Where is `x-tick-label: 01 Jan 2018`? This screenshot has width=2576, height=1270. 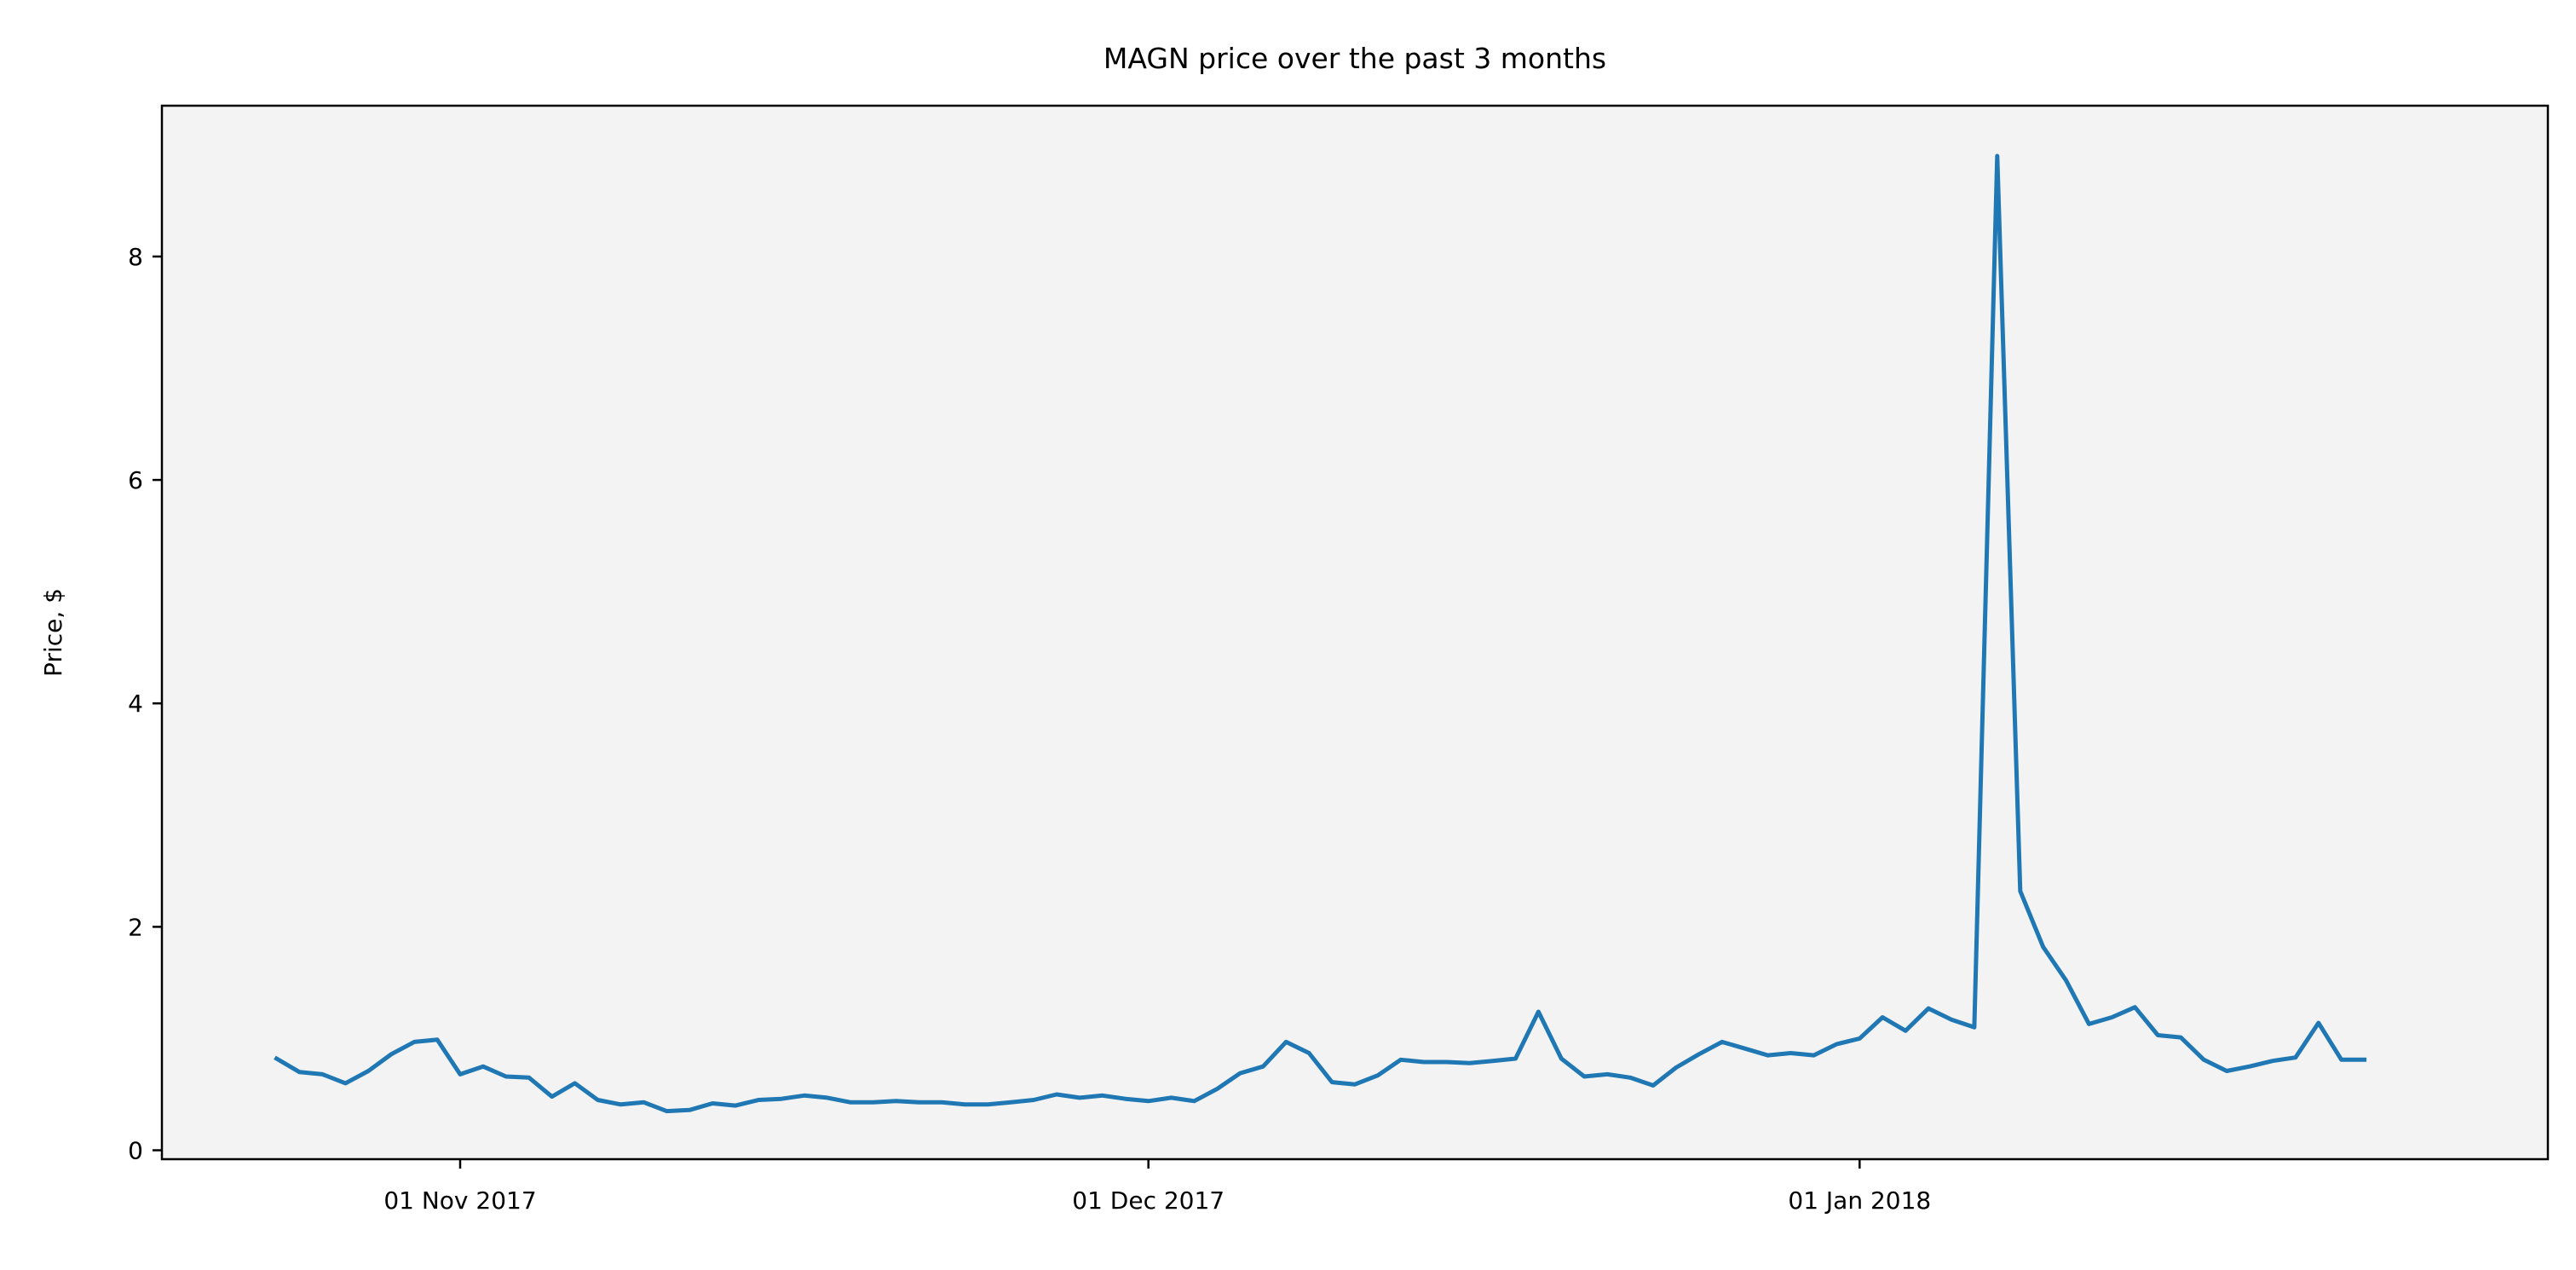 x-tick-label: 01 Jan 2018 is located at coordinates (1859, 1200).